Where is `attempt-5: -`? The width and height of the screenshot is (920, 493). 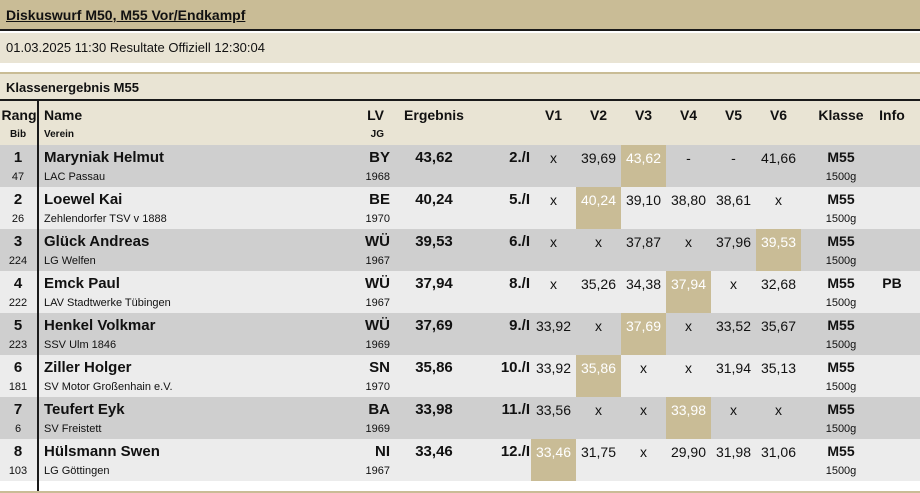
attempt-5: - is located at coordinates (733, 158).